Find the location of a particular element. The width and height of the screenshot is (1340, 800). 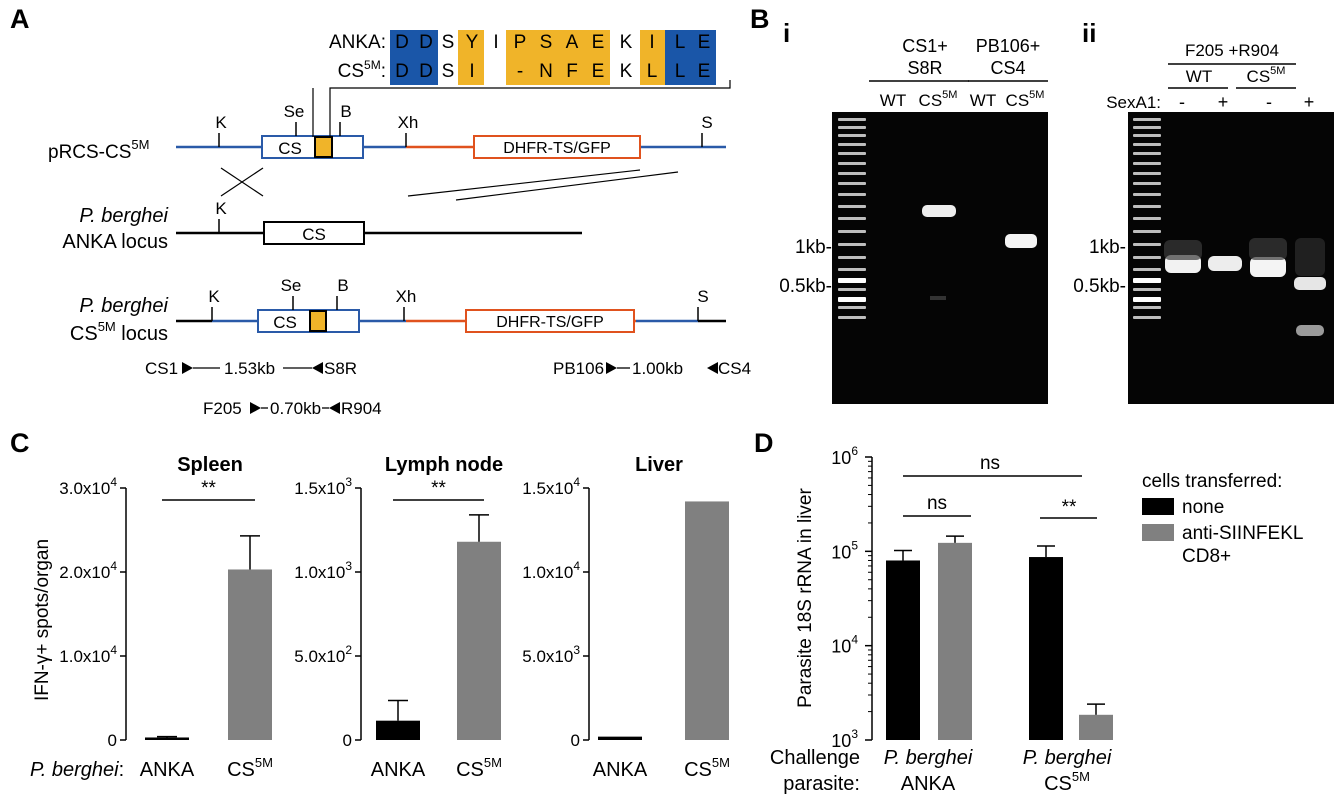

construct-marker-box is located at coordinates (557, 147).